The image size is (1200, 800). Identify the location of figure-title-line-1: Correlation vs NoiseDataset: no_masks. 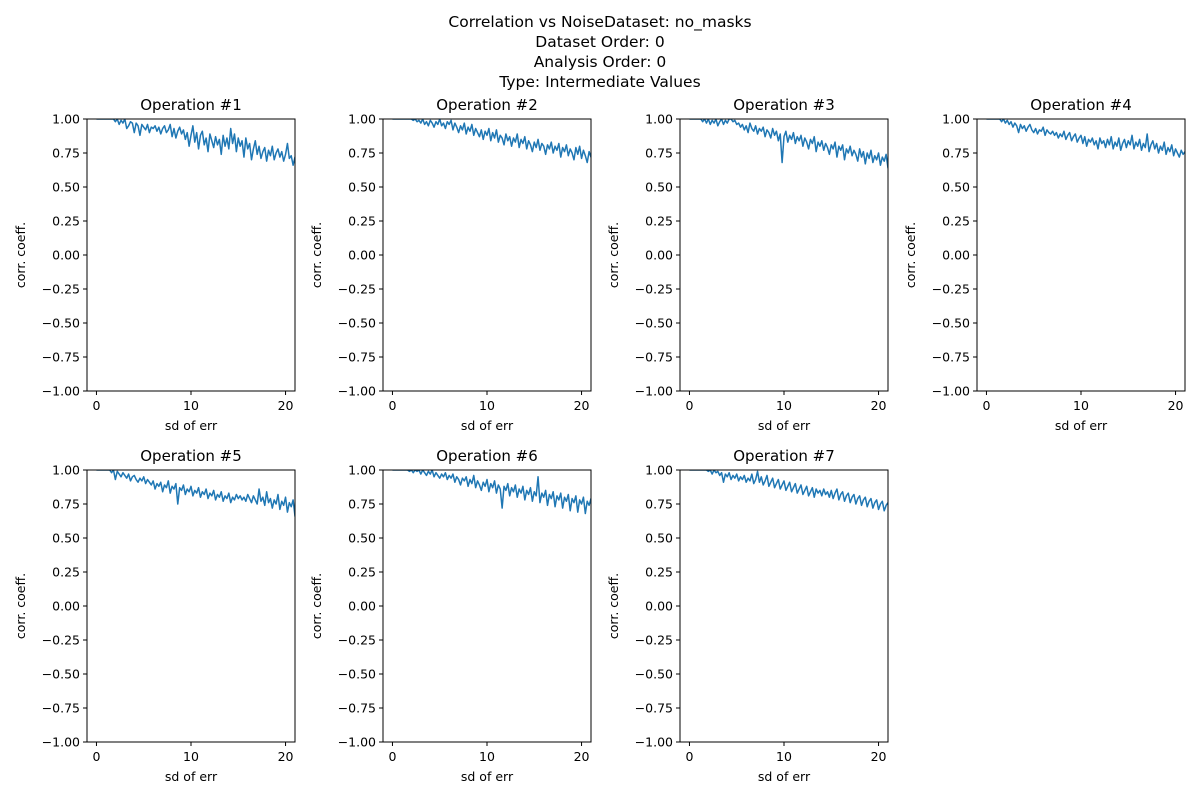
(600, 22).